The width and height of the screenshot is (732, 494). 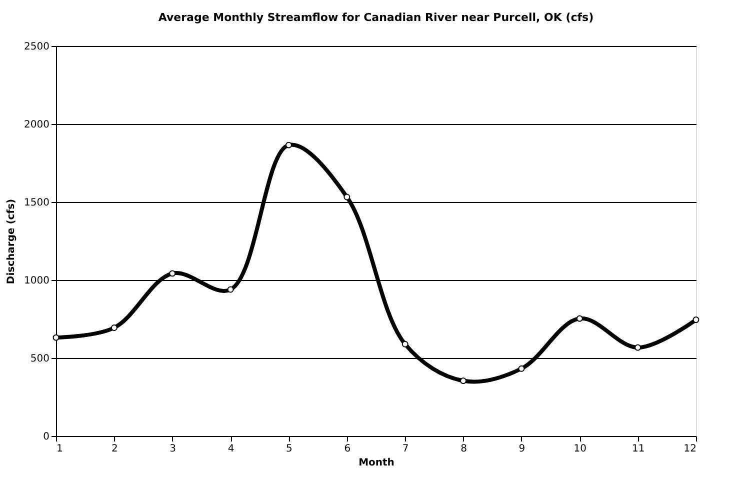 What do you see at coordinates (37, 281) in the screenshot?
I see `y-tick-label: 1000` at bounding box center [37, 281].